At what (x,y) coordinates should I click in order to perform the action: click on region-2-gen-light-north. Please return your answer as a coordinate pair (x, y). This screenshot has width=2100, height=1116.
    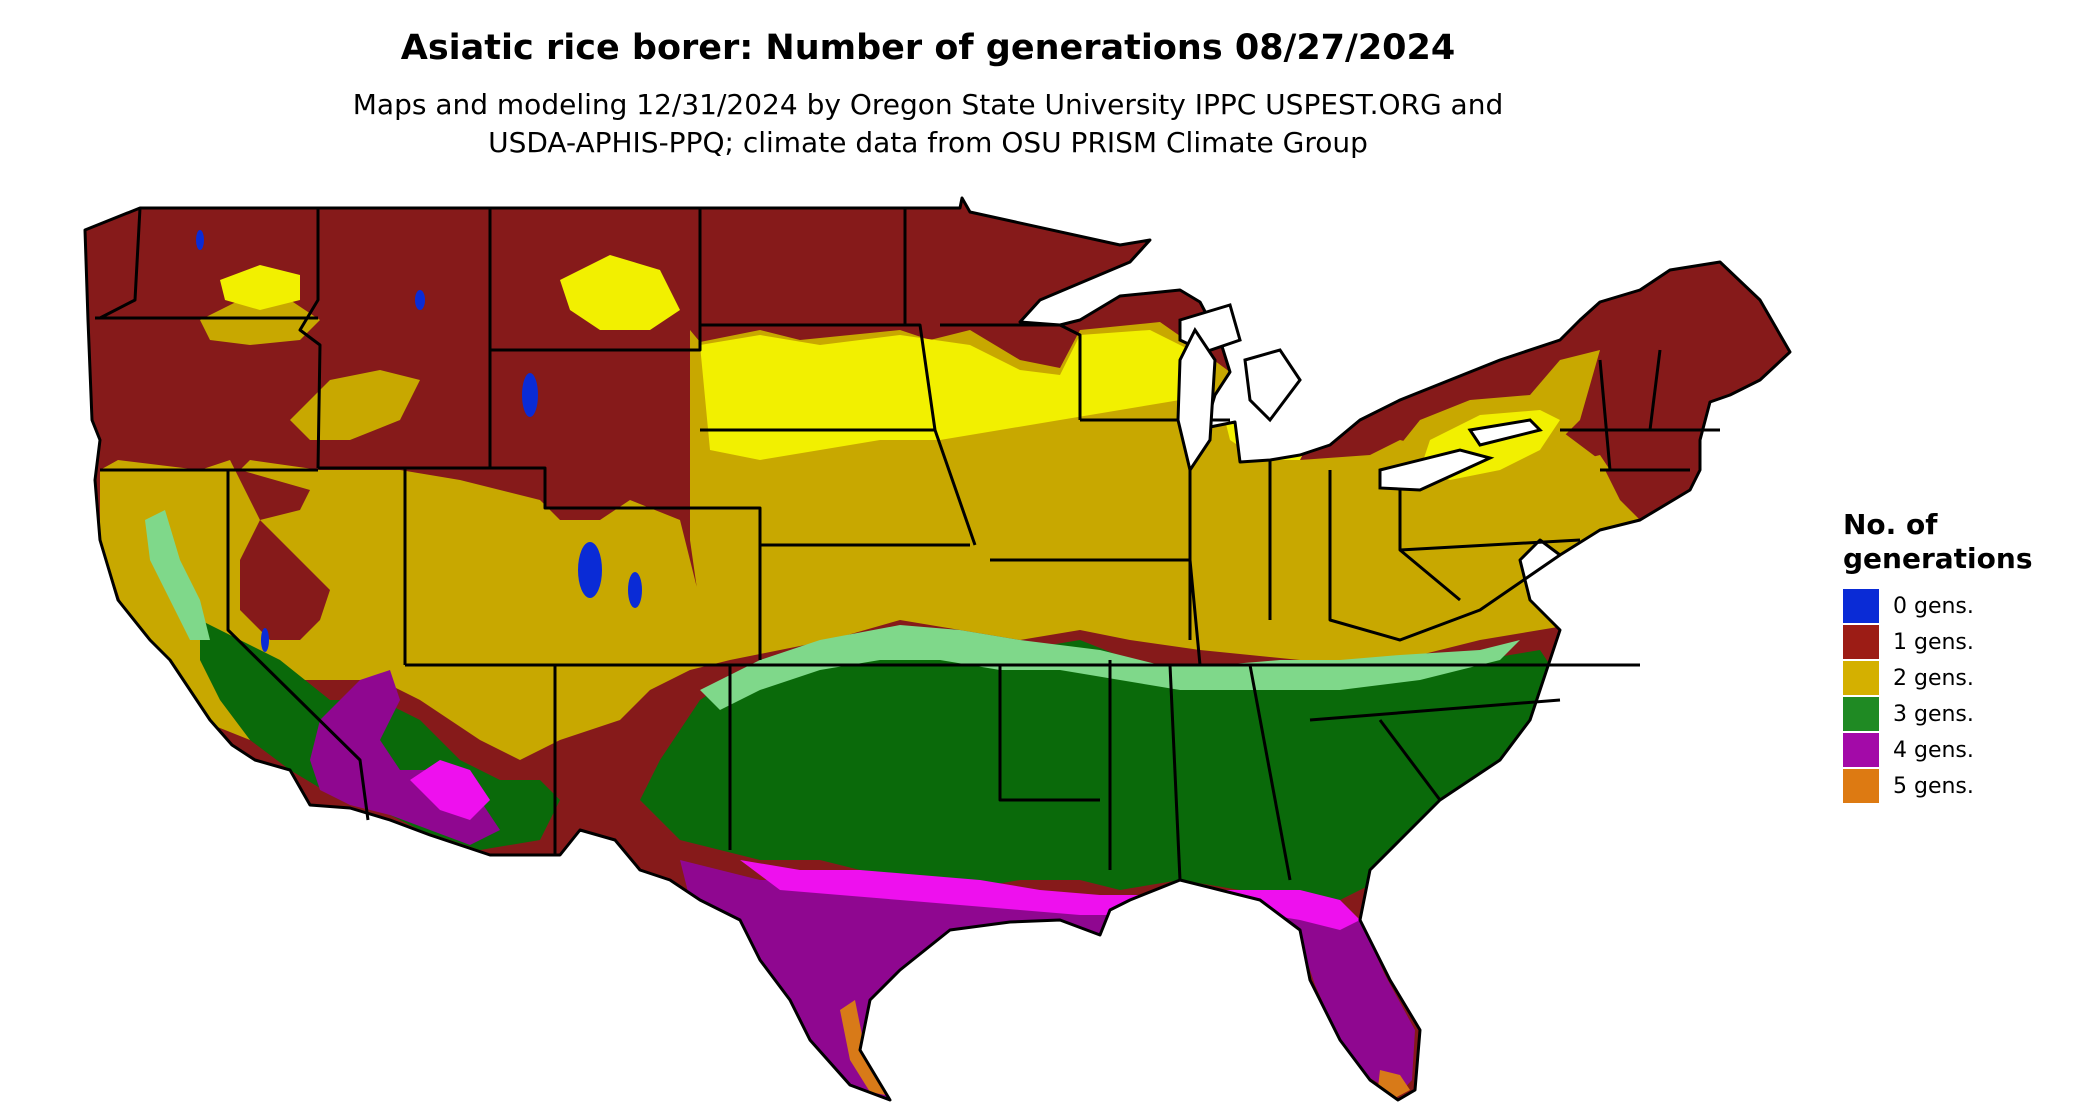
    Looking at the image, I should click on (950, 395).